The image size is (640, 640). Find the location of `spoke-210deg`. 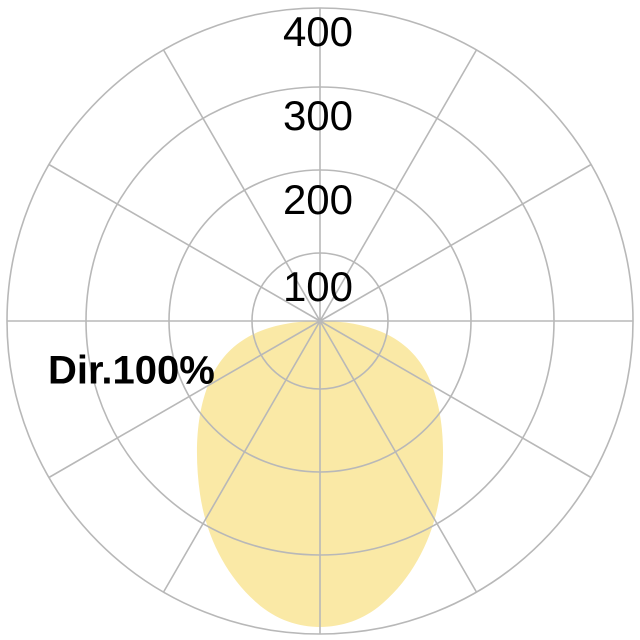

spoke-210deg is located at coordinates (241, 185).